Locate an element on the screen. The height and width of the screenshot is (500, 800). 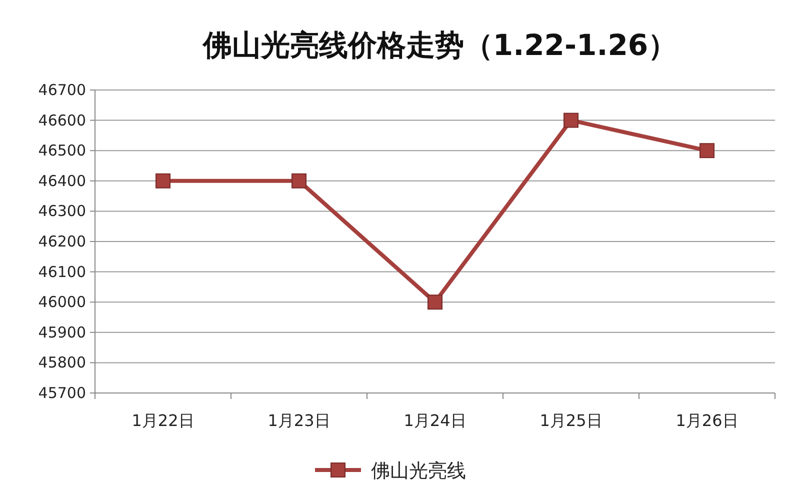
y-tick-label: 45700 is located at coordinates (62, 393).